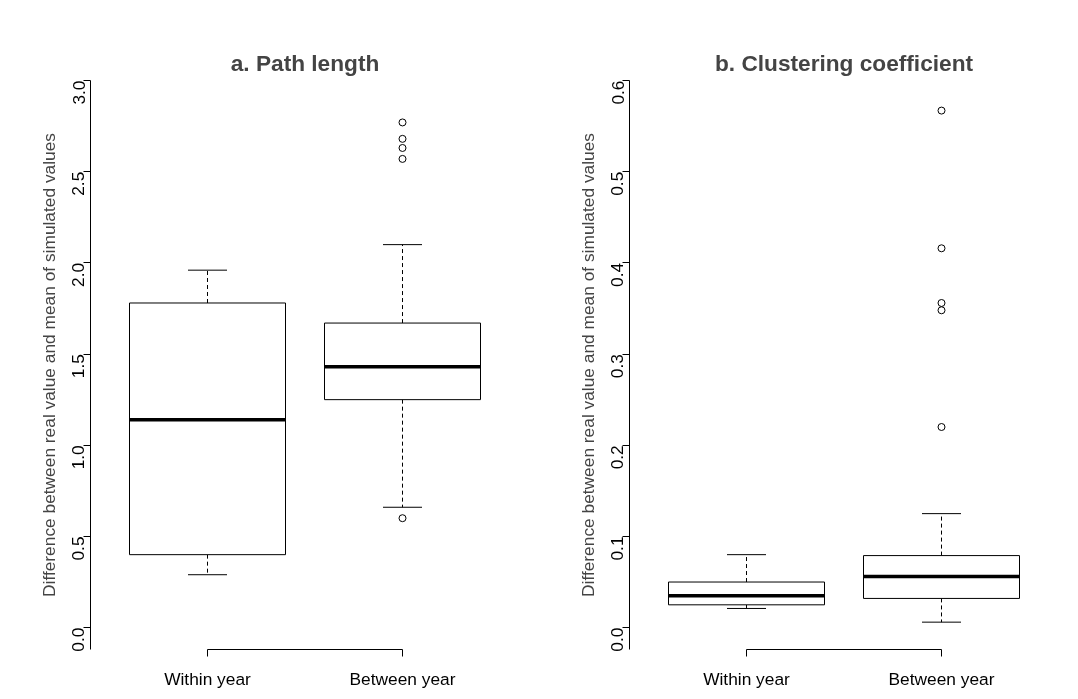 This screenshot has height=699, width=1078. I want to click on chart-title: a. Path length, so click(305, 62).